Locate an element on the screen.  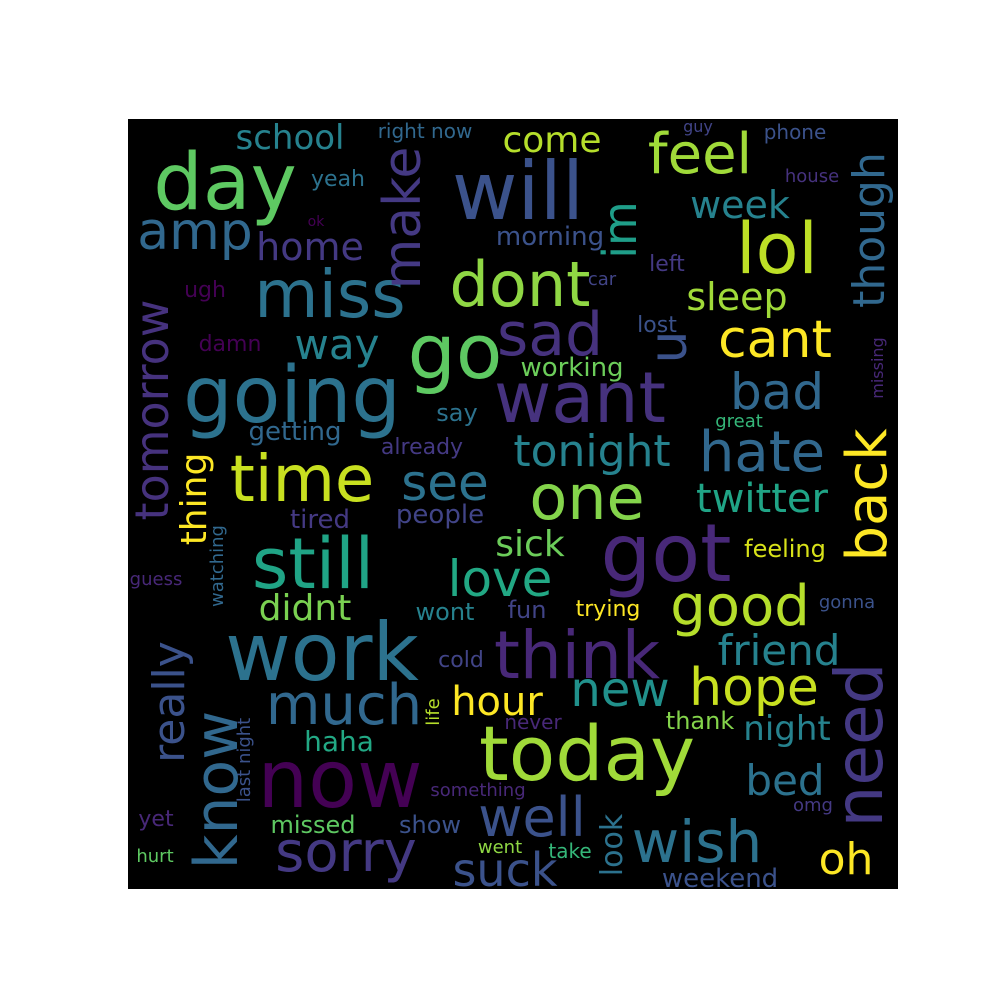
cloud-word-thank: thank is located at coordinates (700, 721).